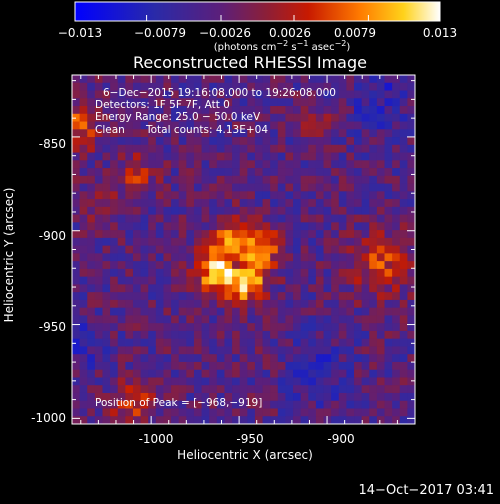  What do you see at coordinates (52, 144) in the screenshot?
I see `y-tick-label-0: -850` at bounding box center [52, 144].